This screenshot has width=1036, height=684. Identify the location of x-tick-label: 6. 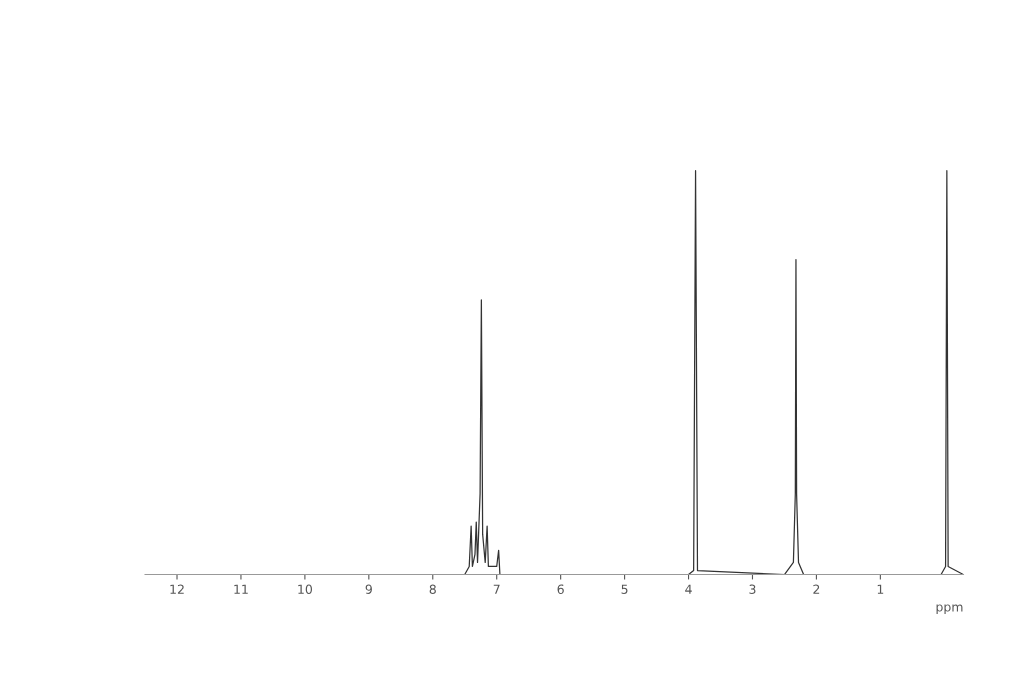
(560, 589).